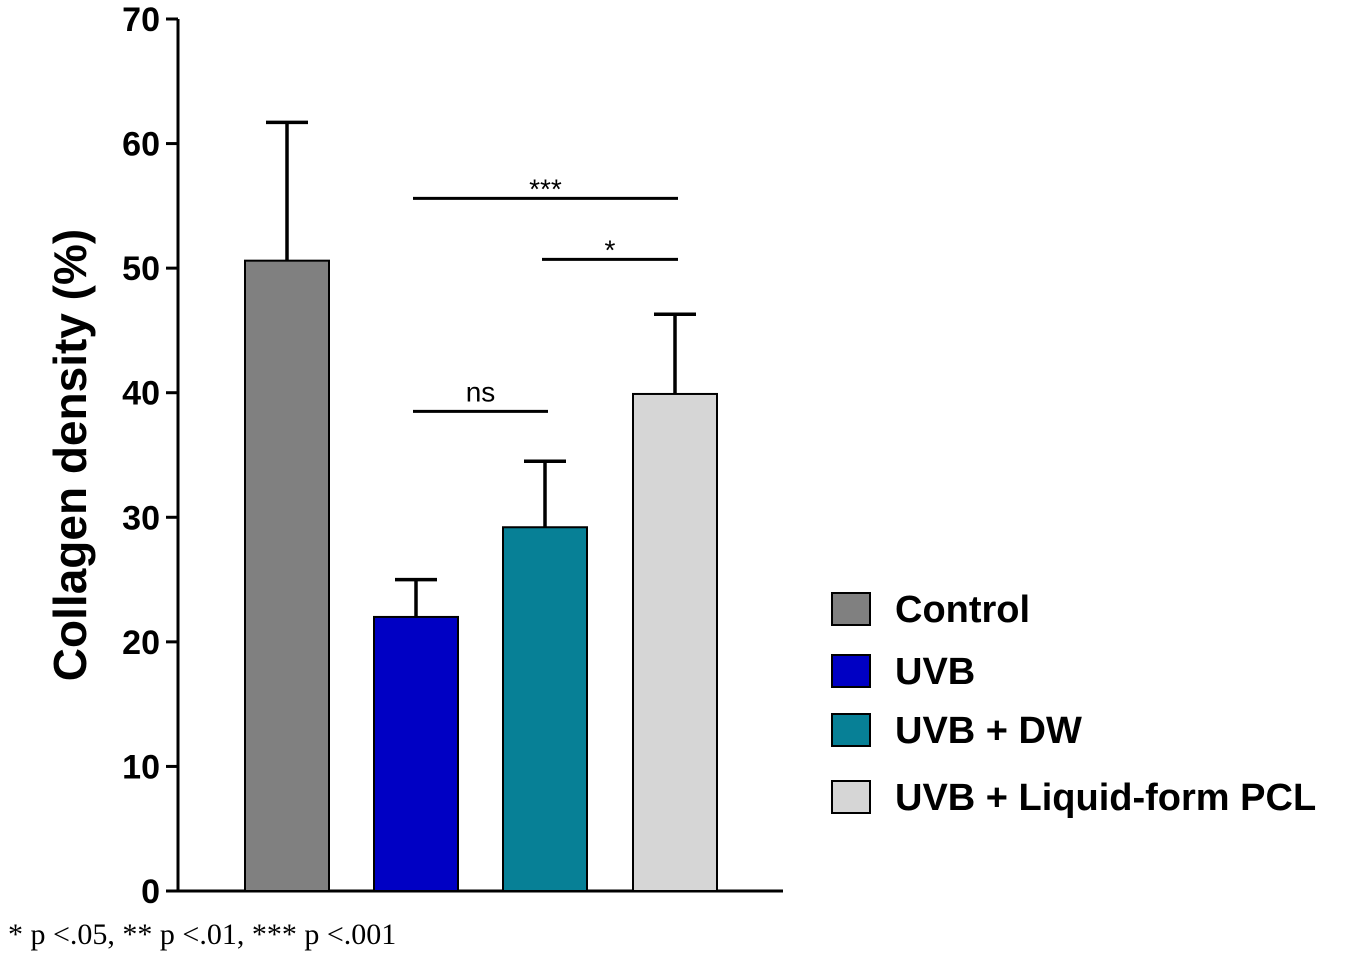 This screenshot has height=965, width=1360. What do you see at coordinates (545, 188) in the screenshot?
I see `significance-label-2: ***` at bounding box center [545, 188].